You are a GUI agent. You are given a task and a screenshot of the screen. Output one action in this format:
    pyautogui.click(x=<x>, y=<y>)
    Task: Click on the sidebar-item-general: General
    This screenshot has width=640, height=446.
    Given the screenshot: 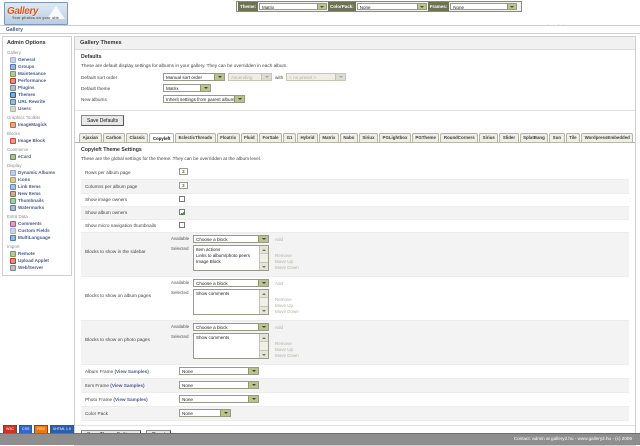 What is the action you would take?
    pyautogui.click(x=37, y=59)
    